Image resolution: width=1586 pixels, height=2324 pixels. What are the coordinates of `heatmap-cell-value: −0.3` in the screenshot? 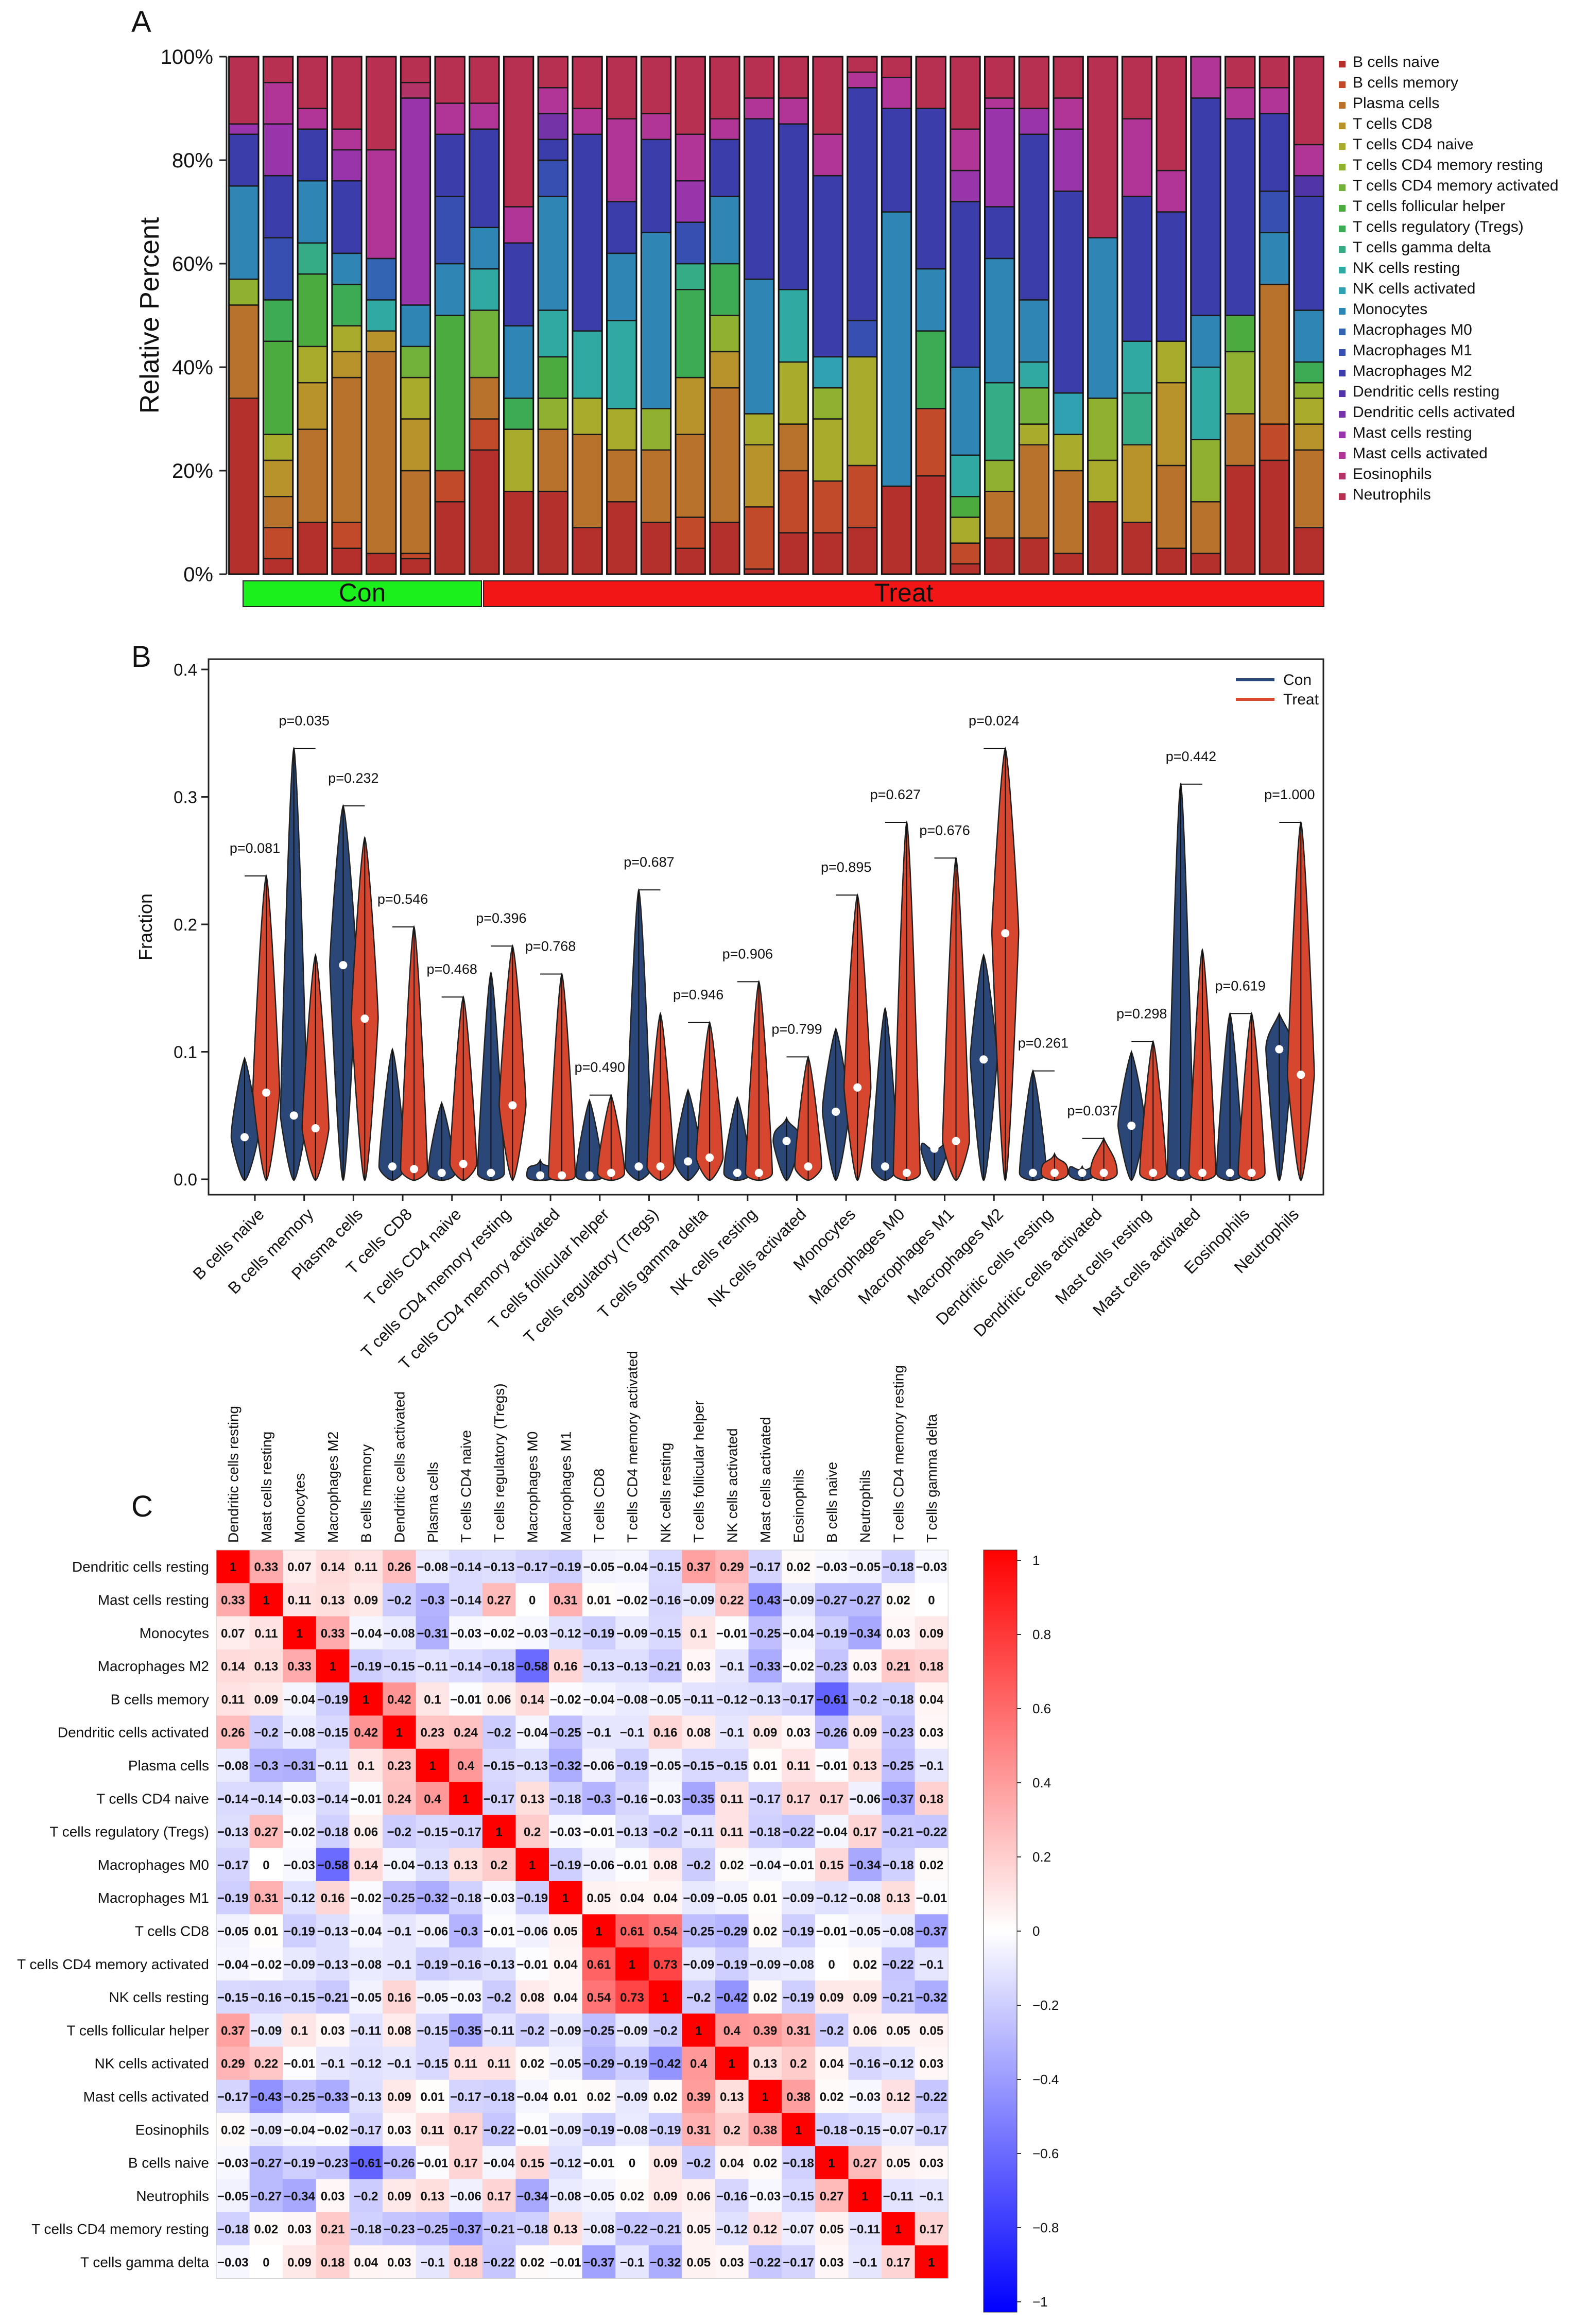 It's located at (599, 1799).